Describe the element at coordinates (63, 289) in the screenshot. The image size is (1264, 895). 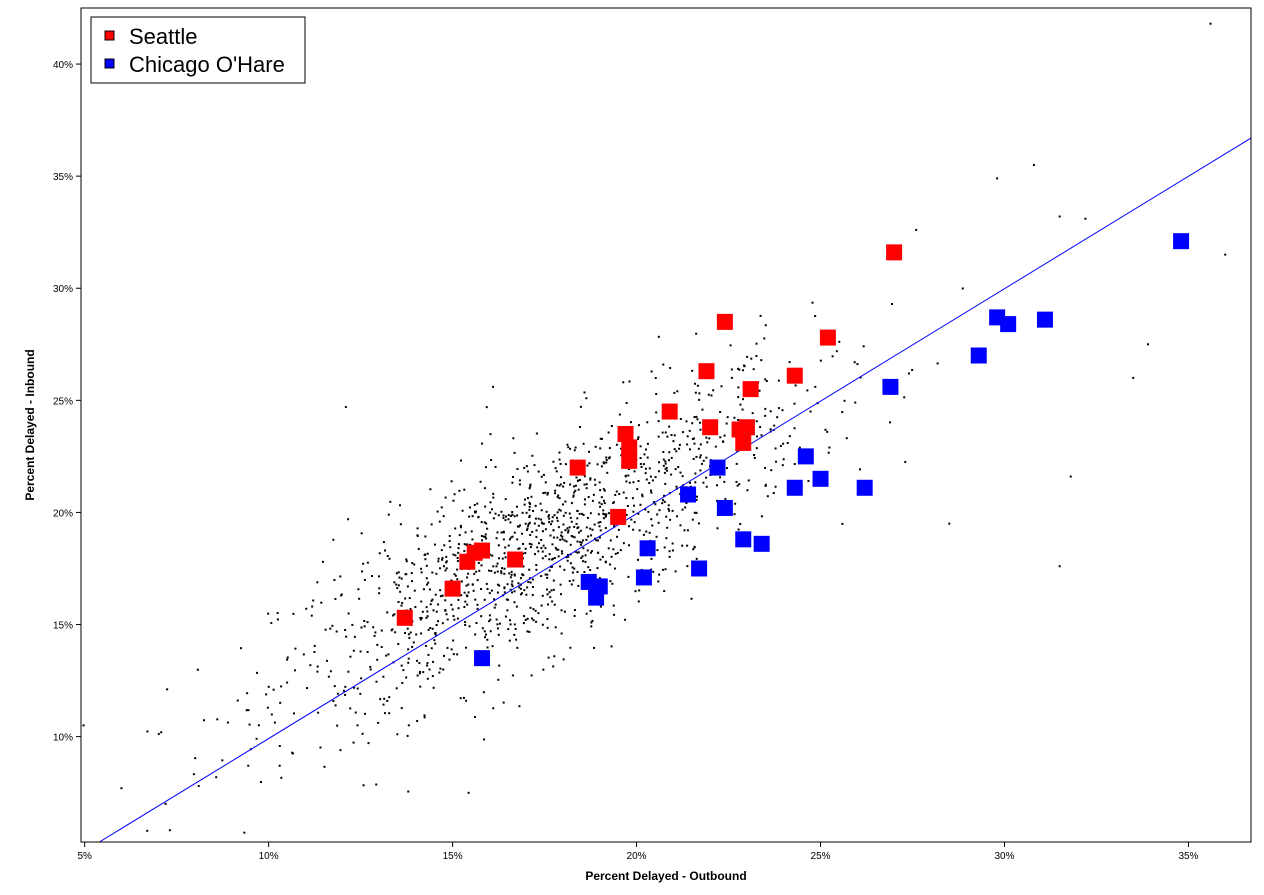
I see `y-tick-label: 30%` at that location.